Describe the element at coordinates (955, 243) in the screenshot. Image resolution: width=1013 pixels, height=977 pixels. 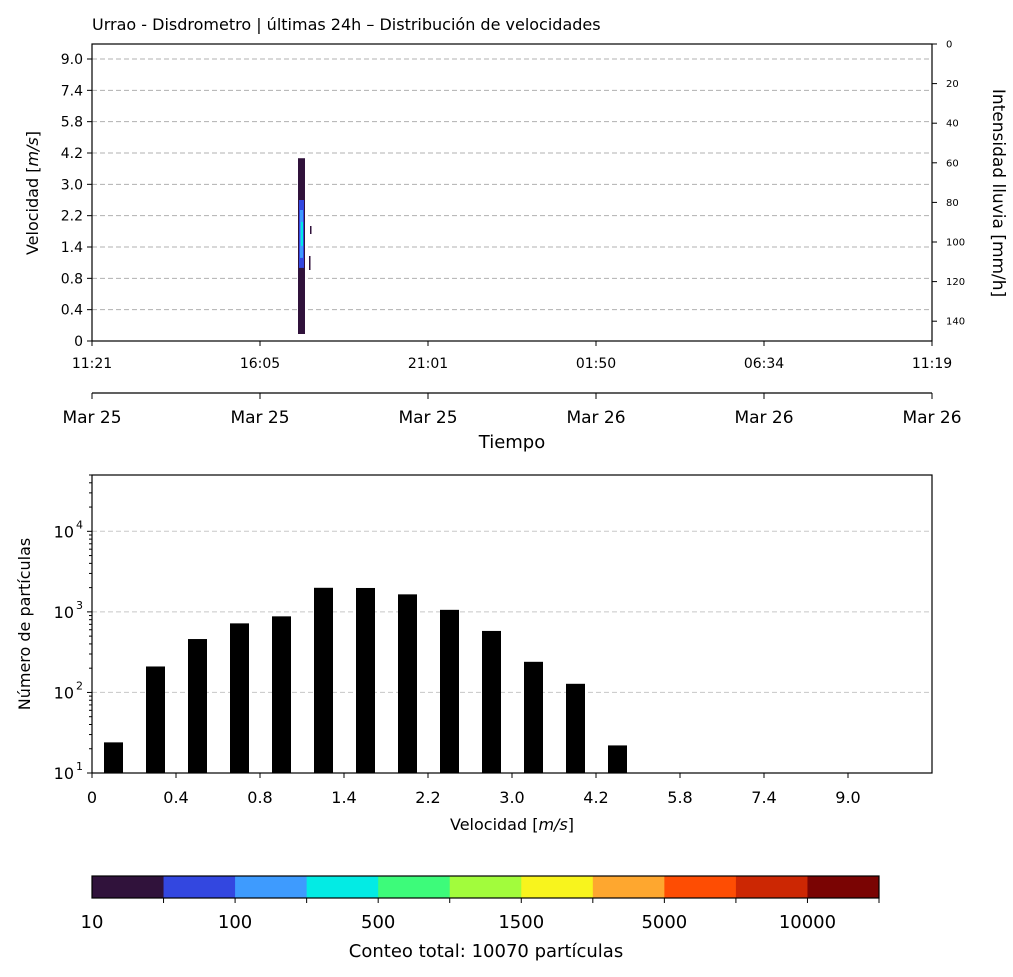
I see `rain-intensity-tick-label: 100` at that location.